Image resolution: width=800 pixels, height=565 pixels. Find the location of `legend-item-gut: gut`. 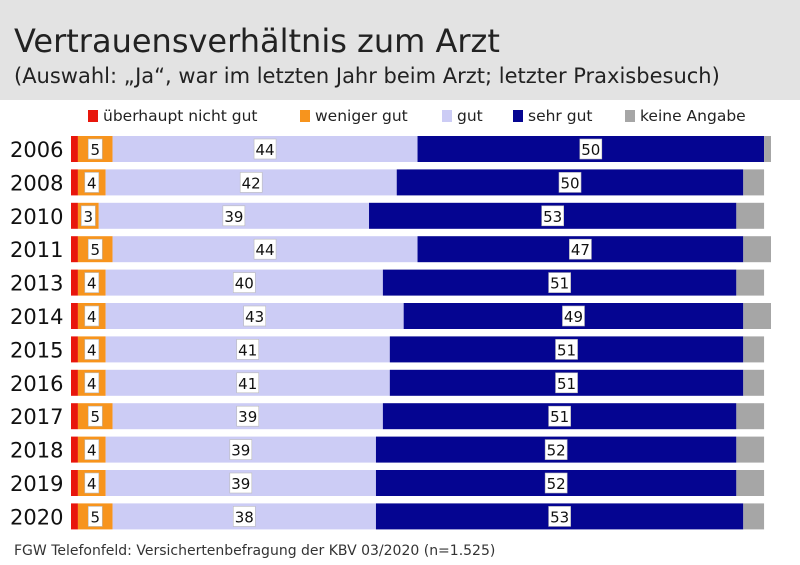

legend-item-gut: gut is located at coordinates (462, 116).